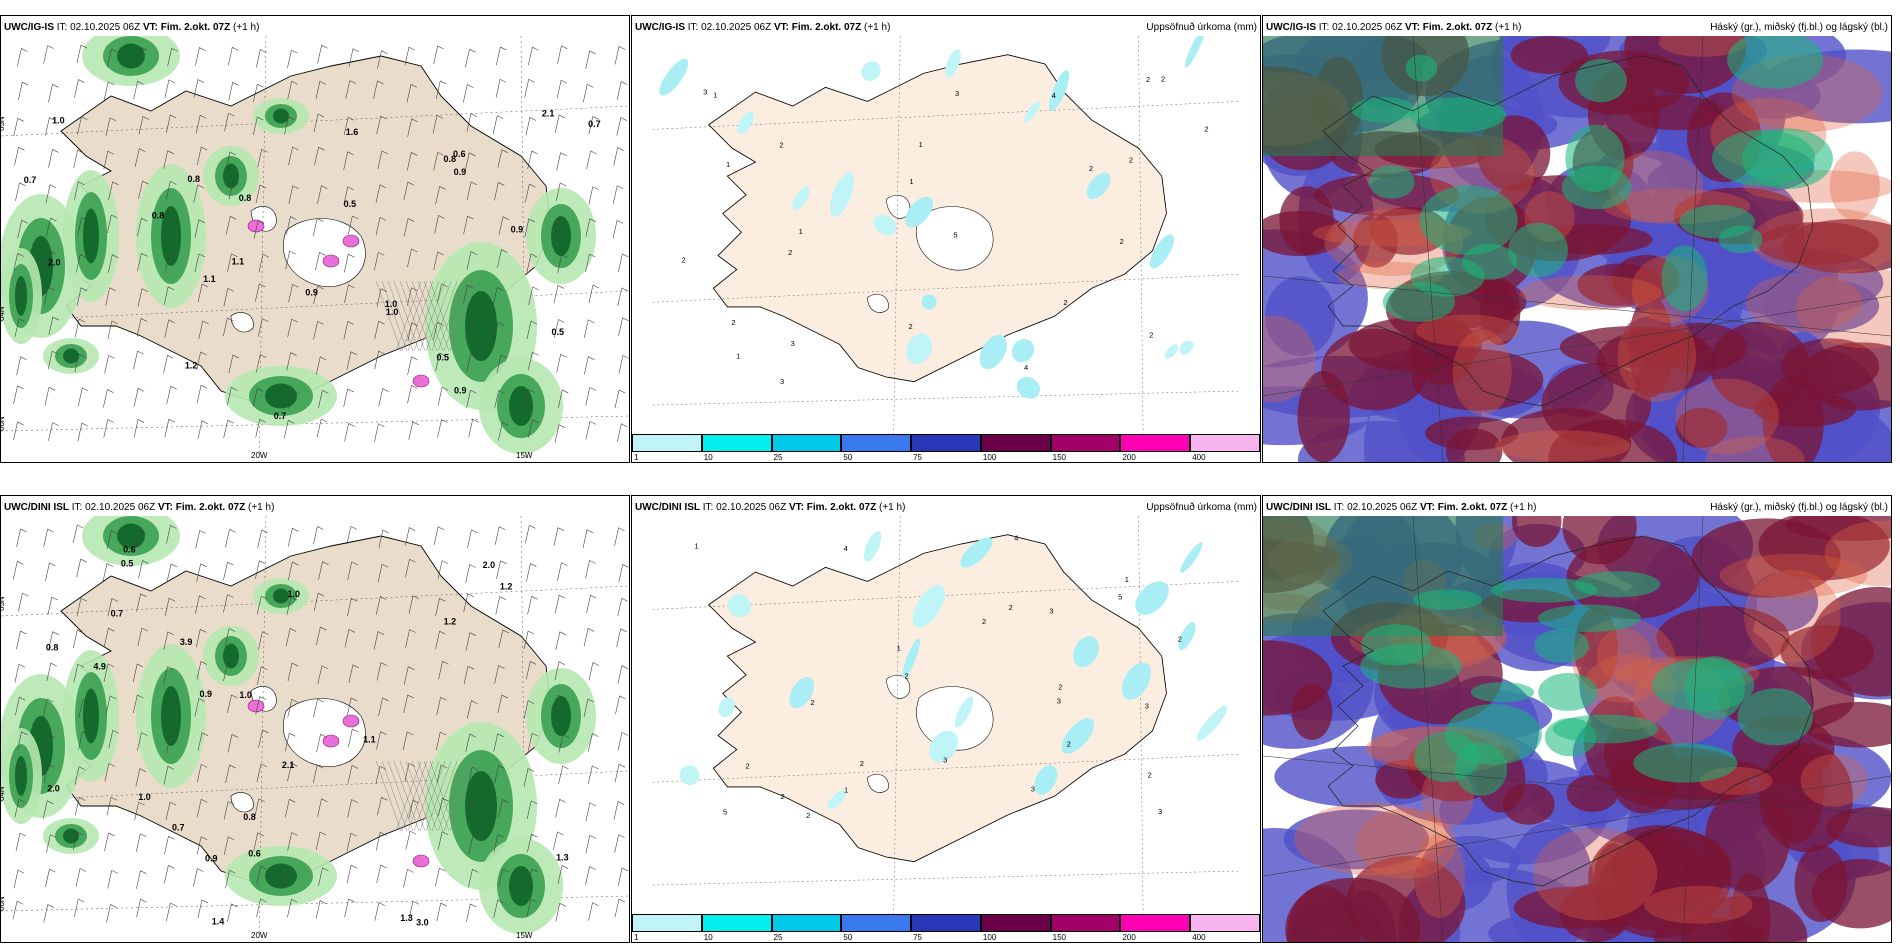 The image size is (1900, 950). I want to click on glacier, so click(955, 718).